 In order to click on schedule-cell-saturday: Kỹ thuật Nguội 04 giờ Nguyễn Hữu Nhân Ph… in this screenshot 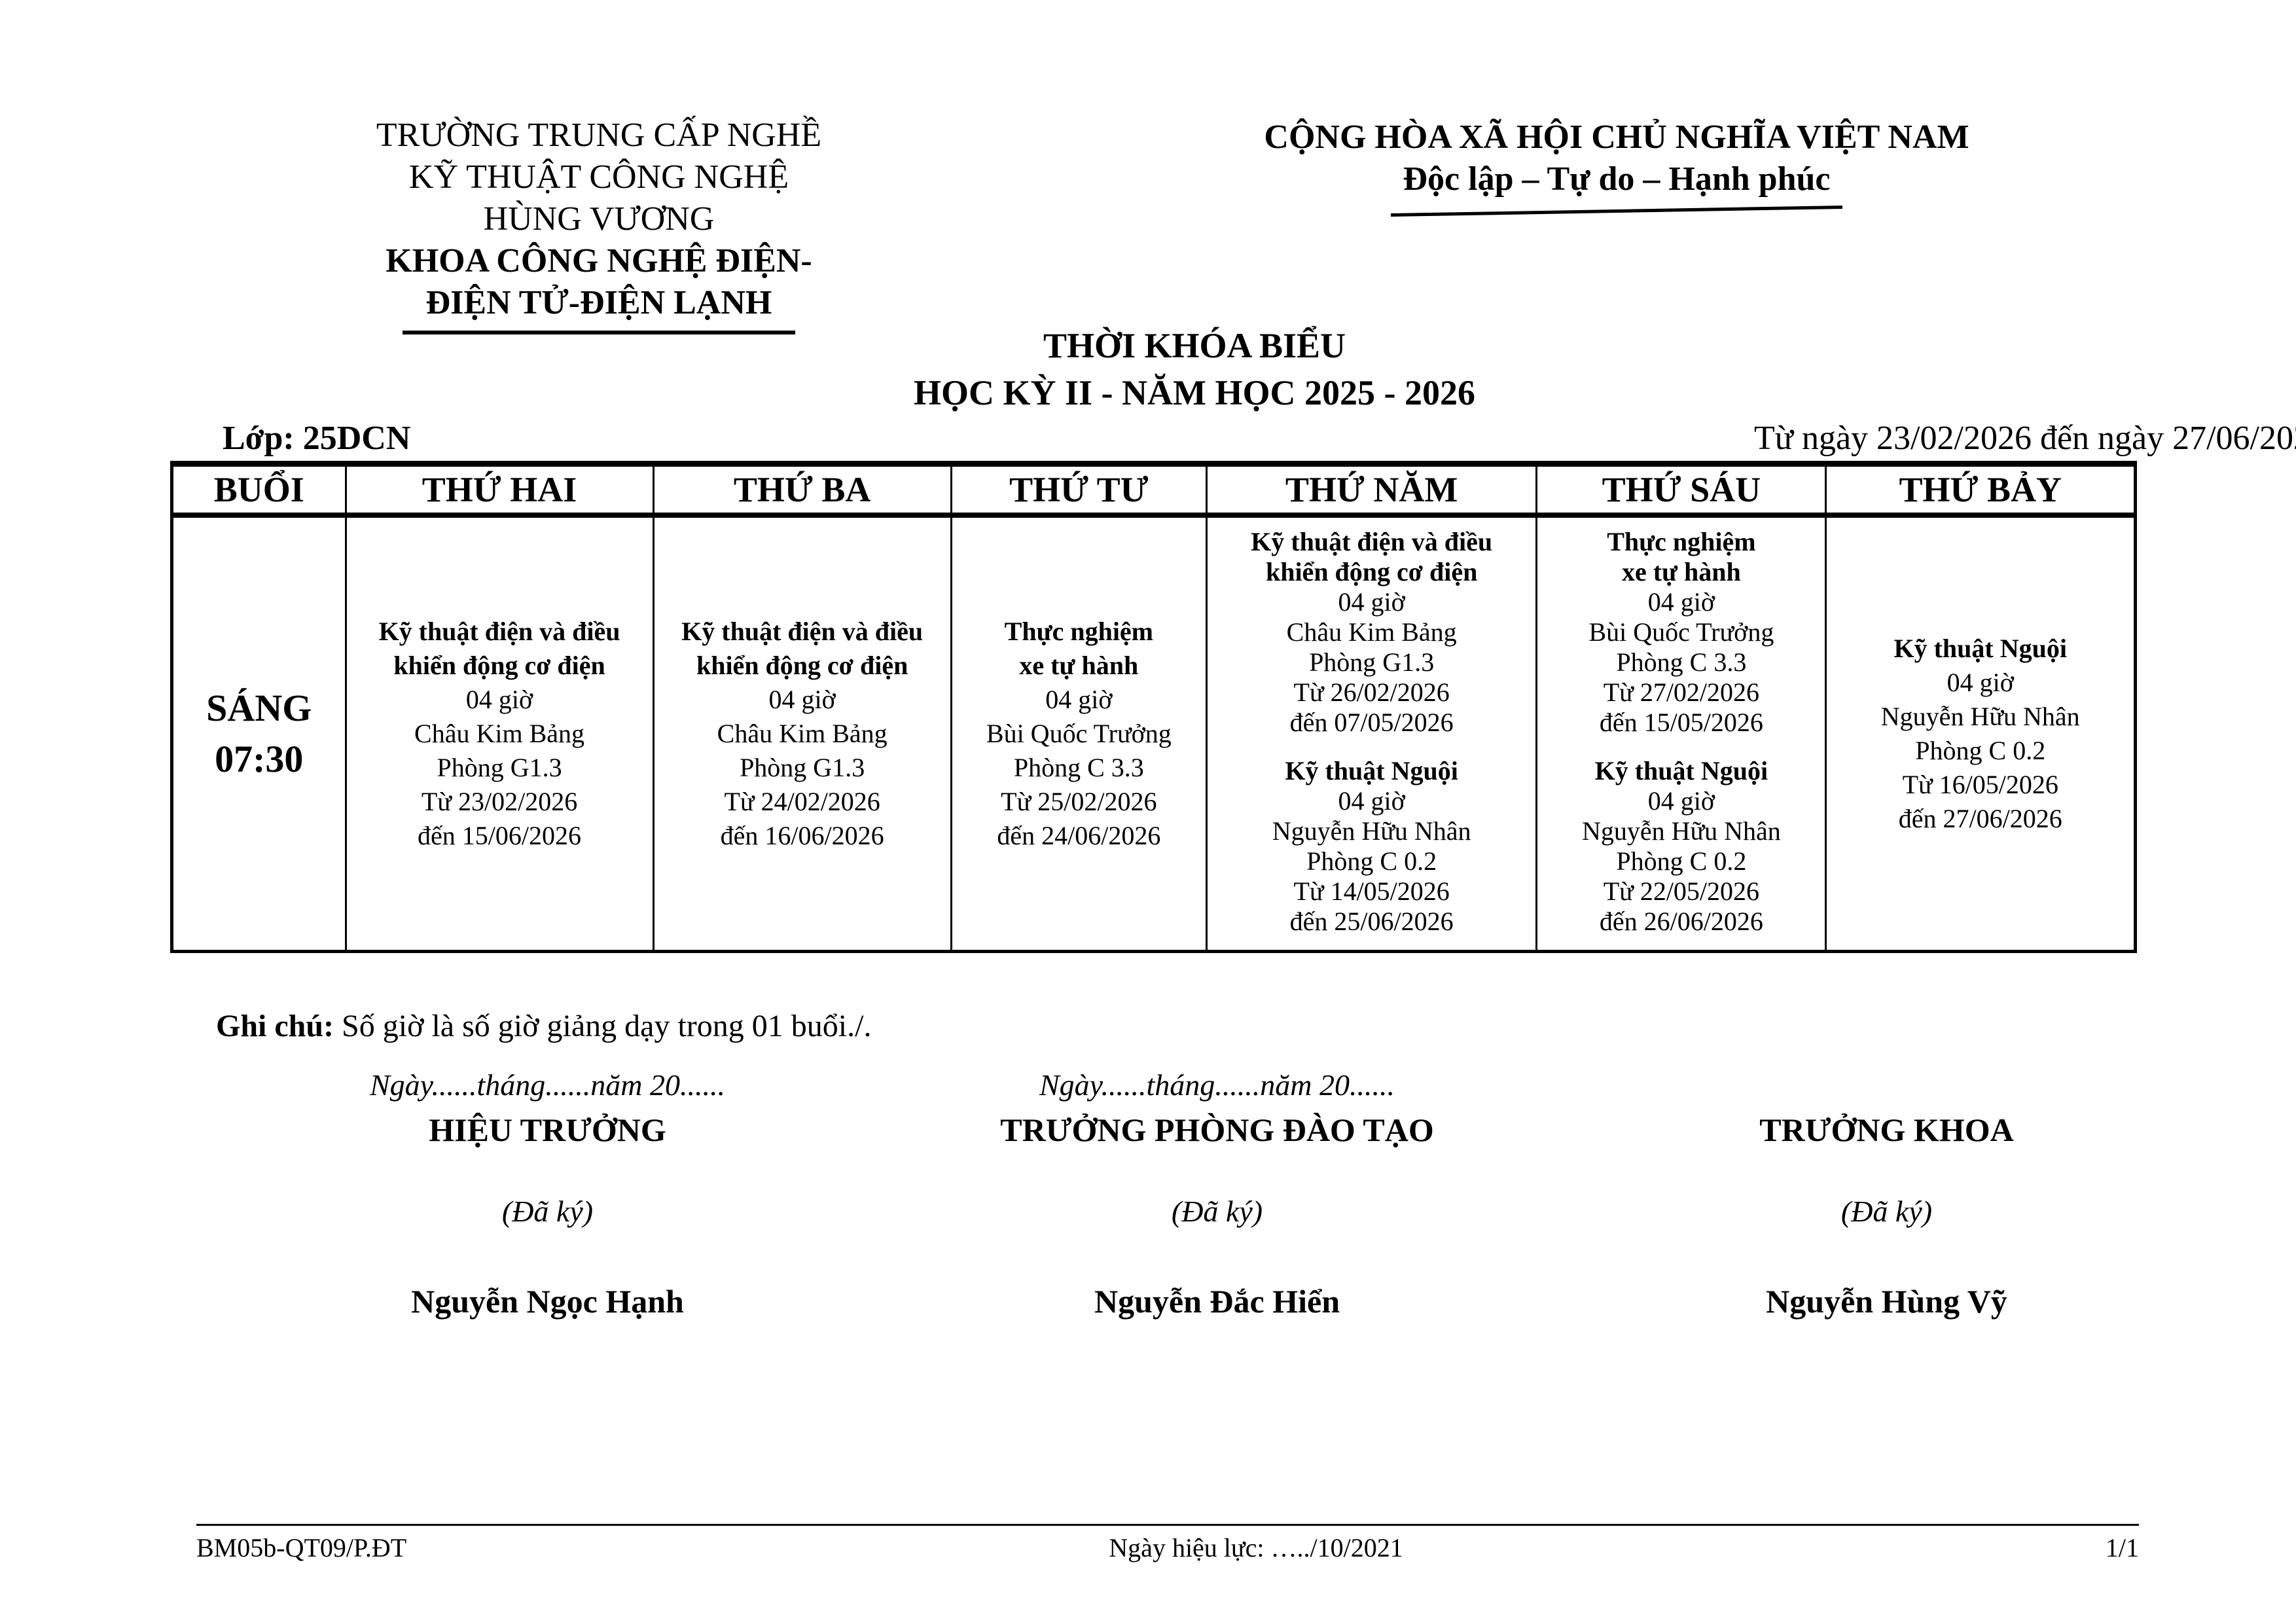, I will do `click(1981, 733)`.